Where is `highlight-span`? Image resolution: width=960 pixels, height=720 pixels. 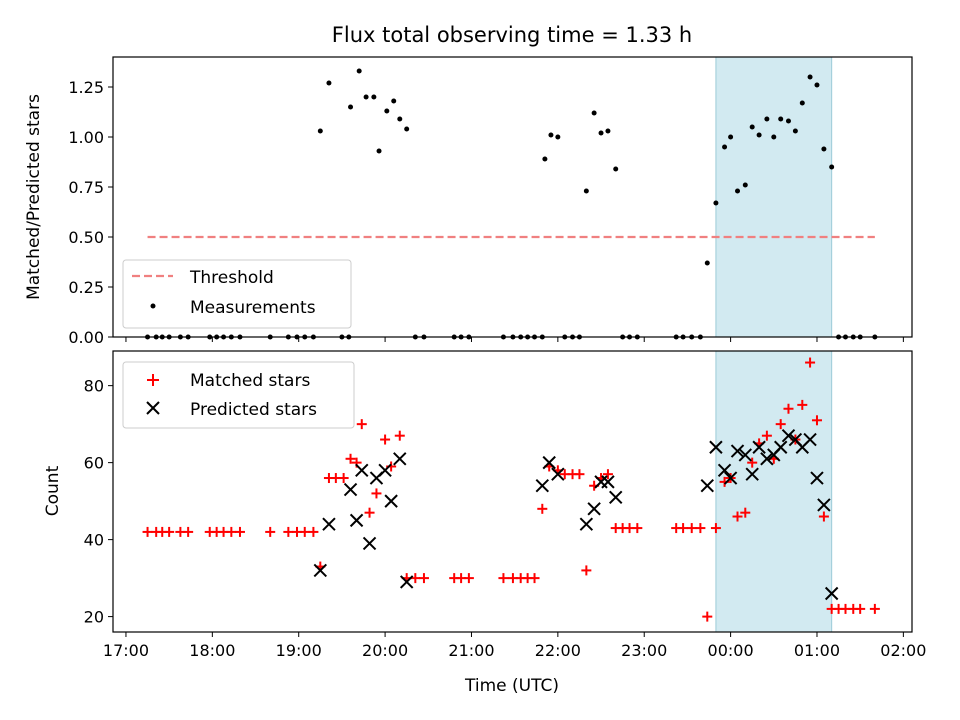
highlight-span is located at coordinates (774, 491).